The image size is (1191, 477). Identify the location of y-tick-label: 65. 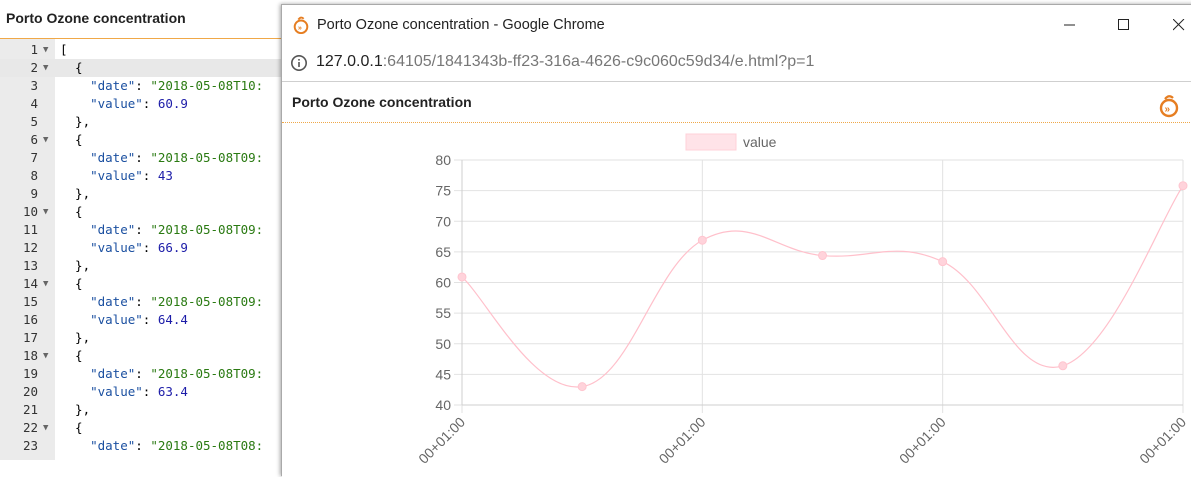
(443, 252).